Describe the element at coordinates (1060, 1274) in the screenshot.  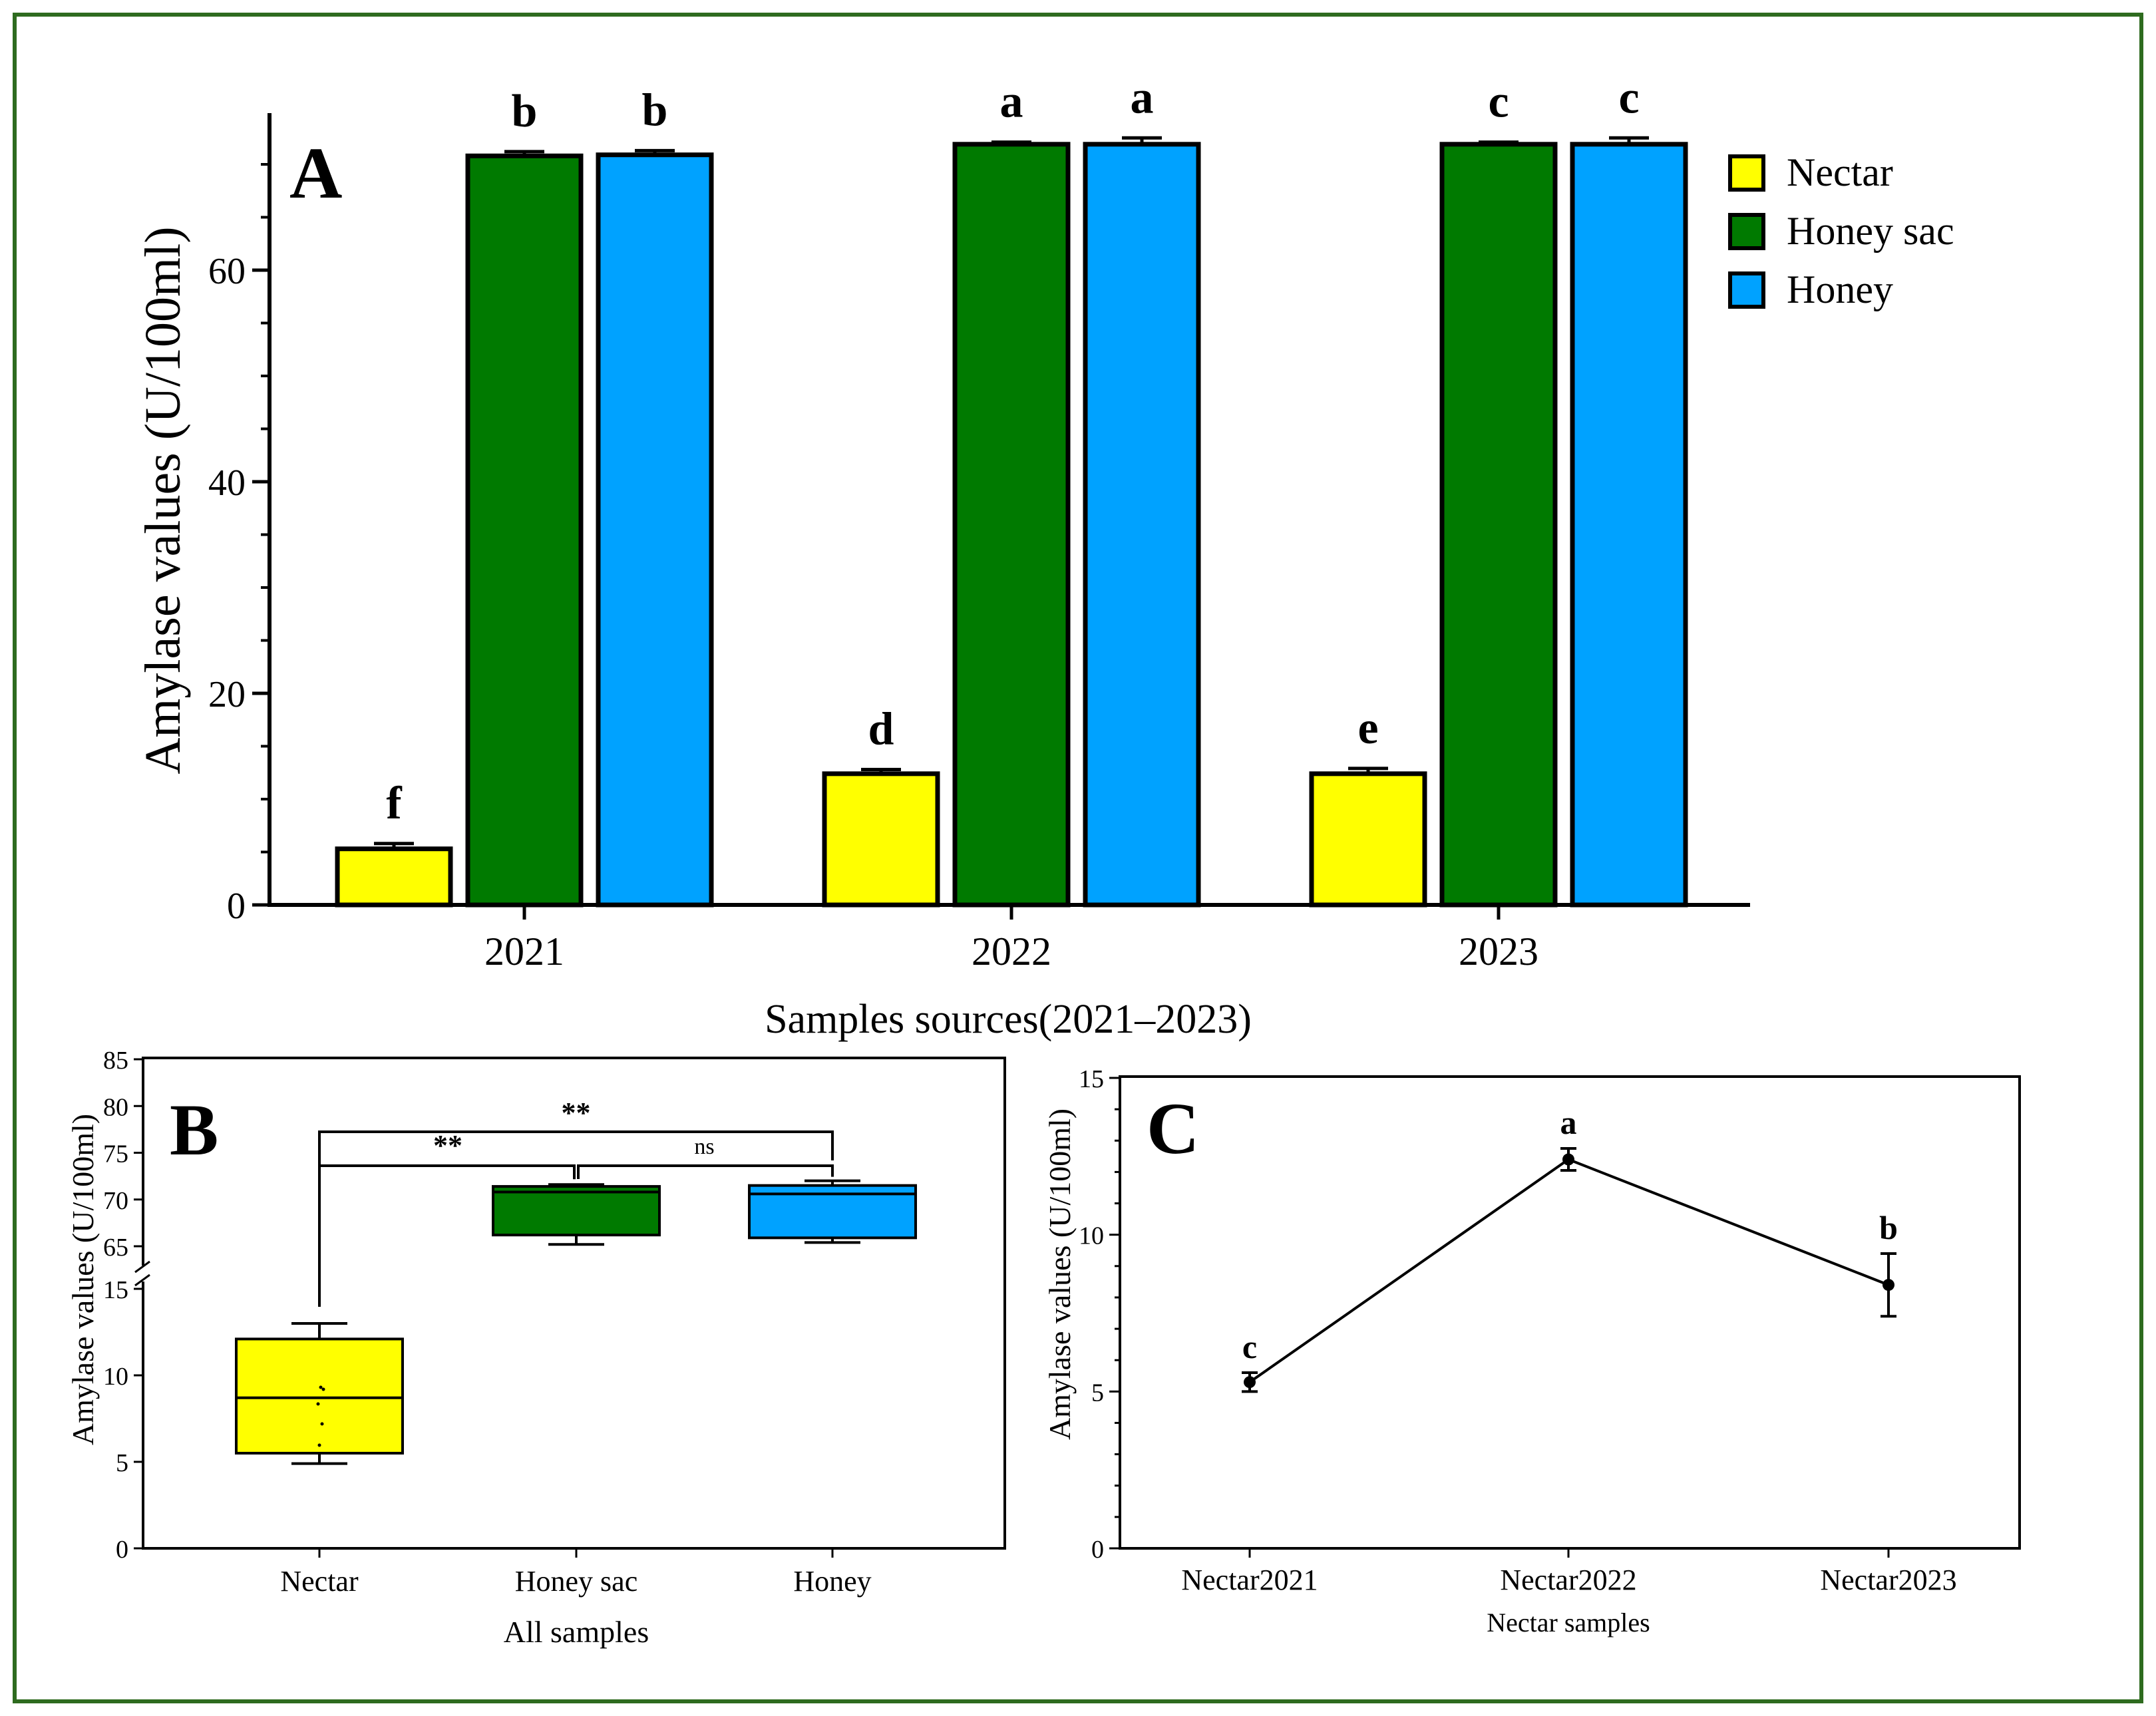
I see `panel-c-ylabel: Amylase values (U/100ml)` at that location.